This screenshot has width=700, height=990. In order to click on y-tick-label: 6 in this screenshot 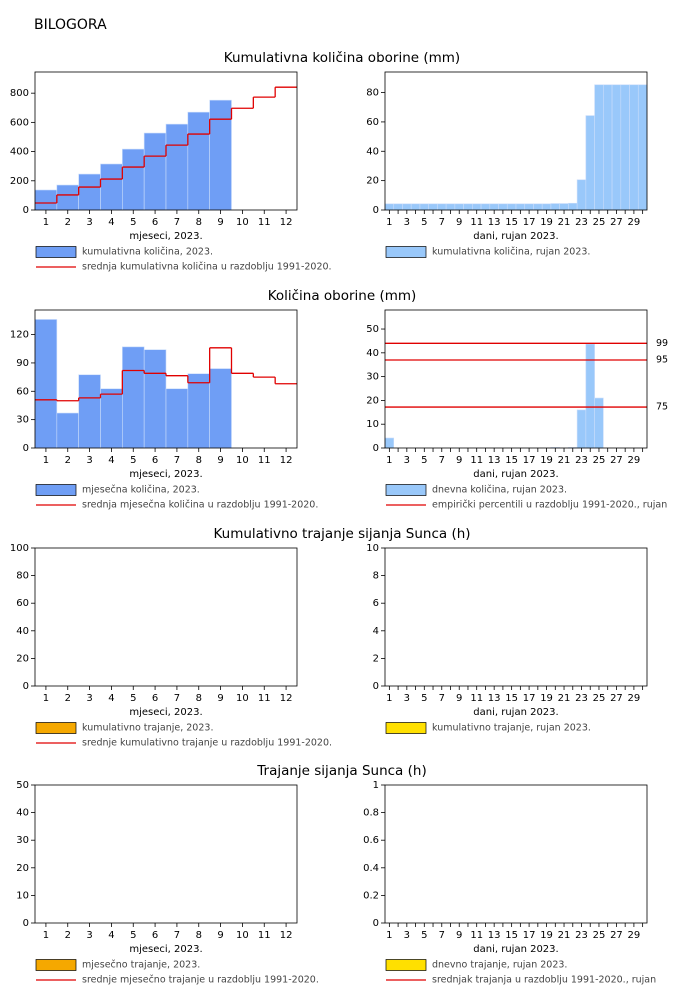, I will do `click(376, 603)`.